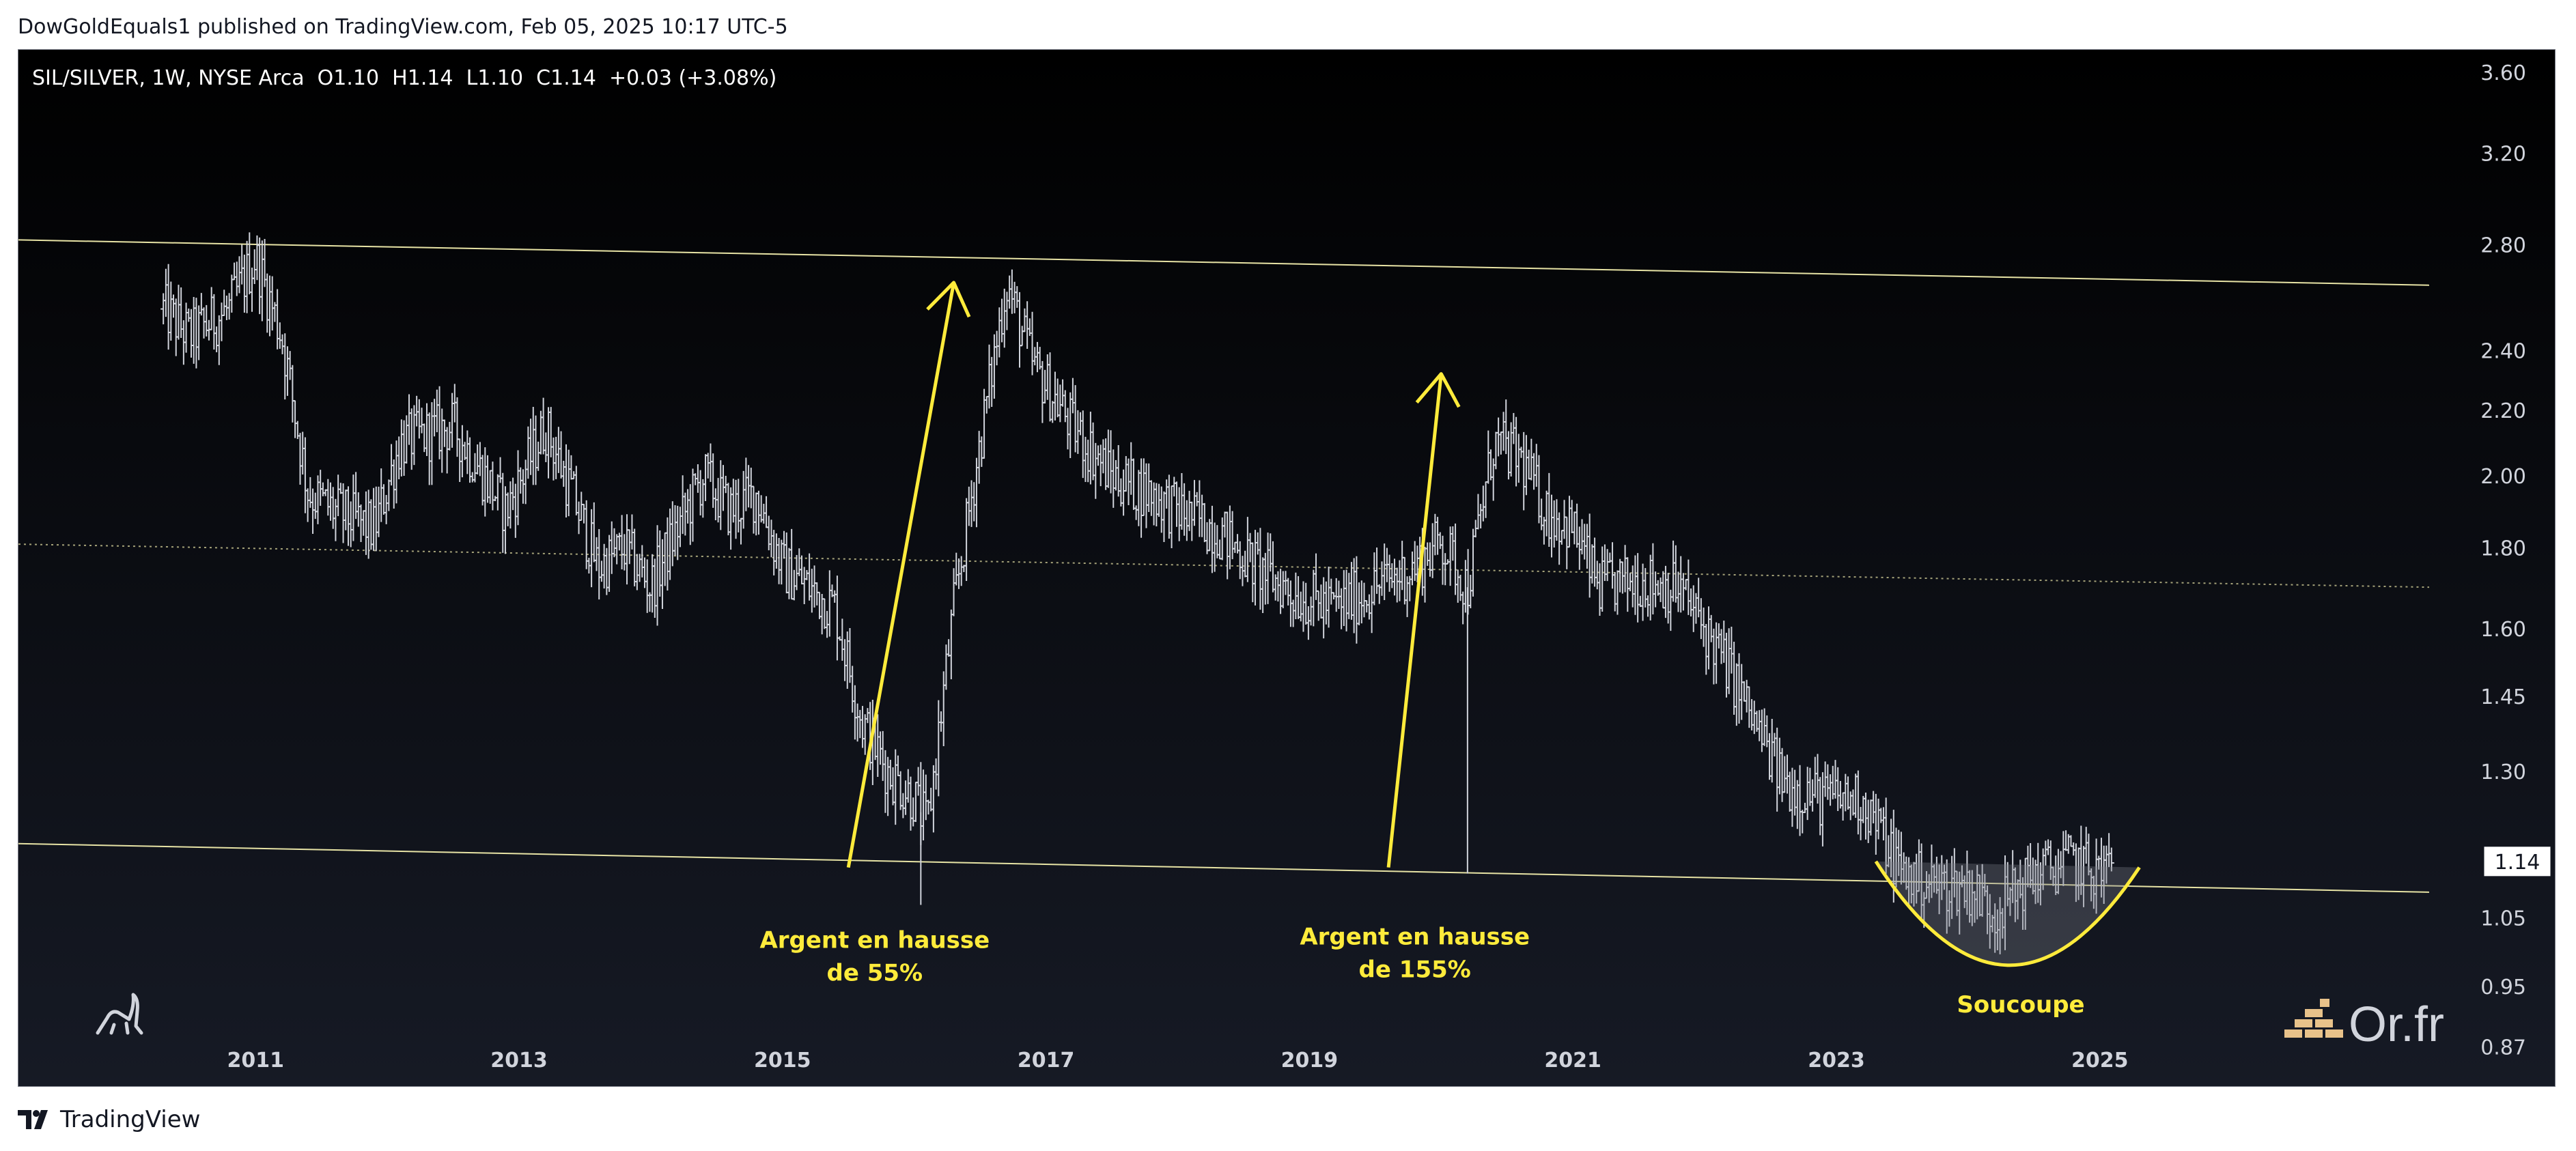 The height and width of the screenshot is (1151, 2576). Describe the element at coordinates (119, 1014) in the screenshot. I see `tradingview-dino-icon` at that location.